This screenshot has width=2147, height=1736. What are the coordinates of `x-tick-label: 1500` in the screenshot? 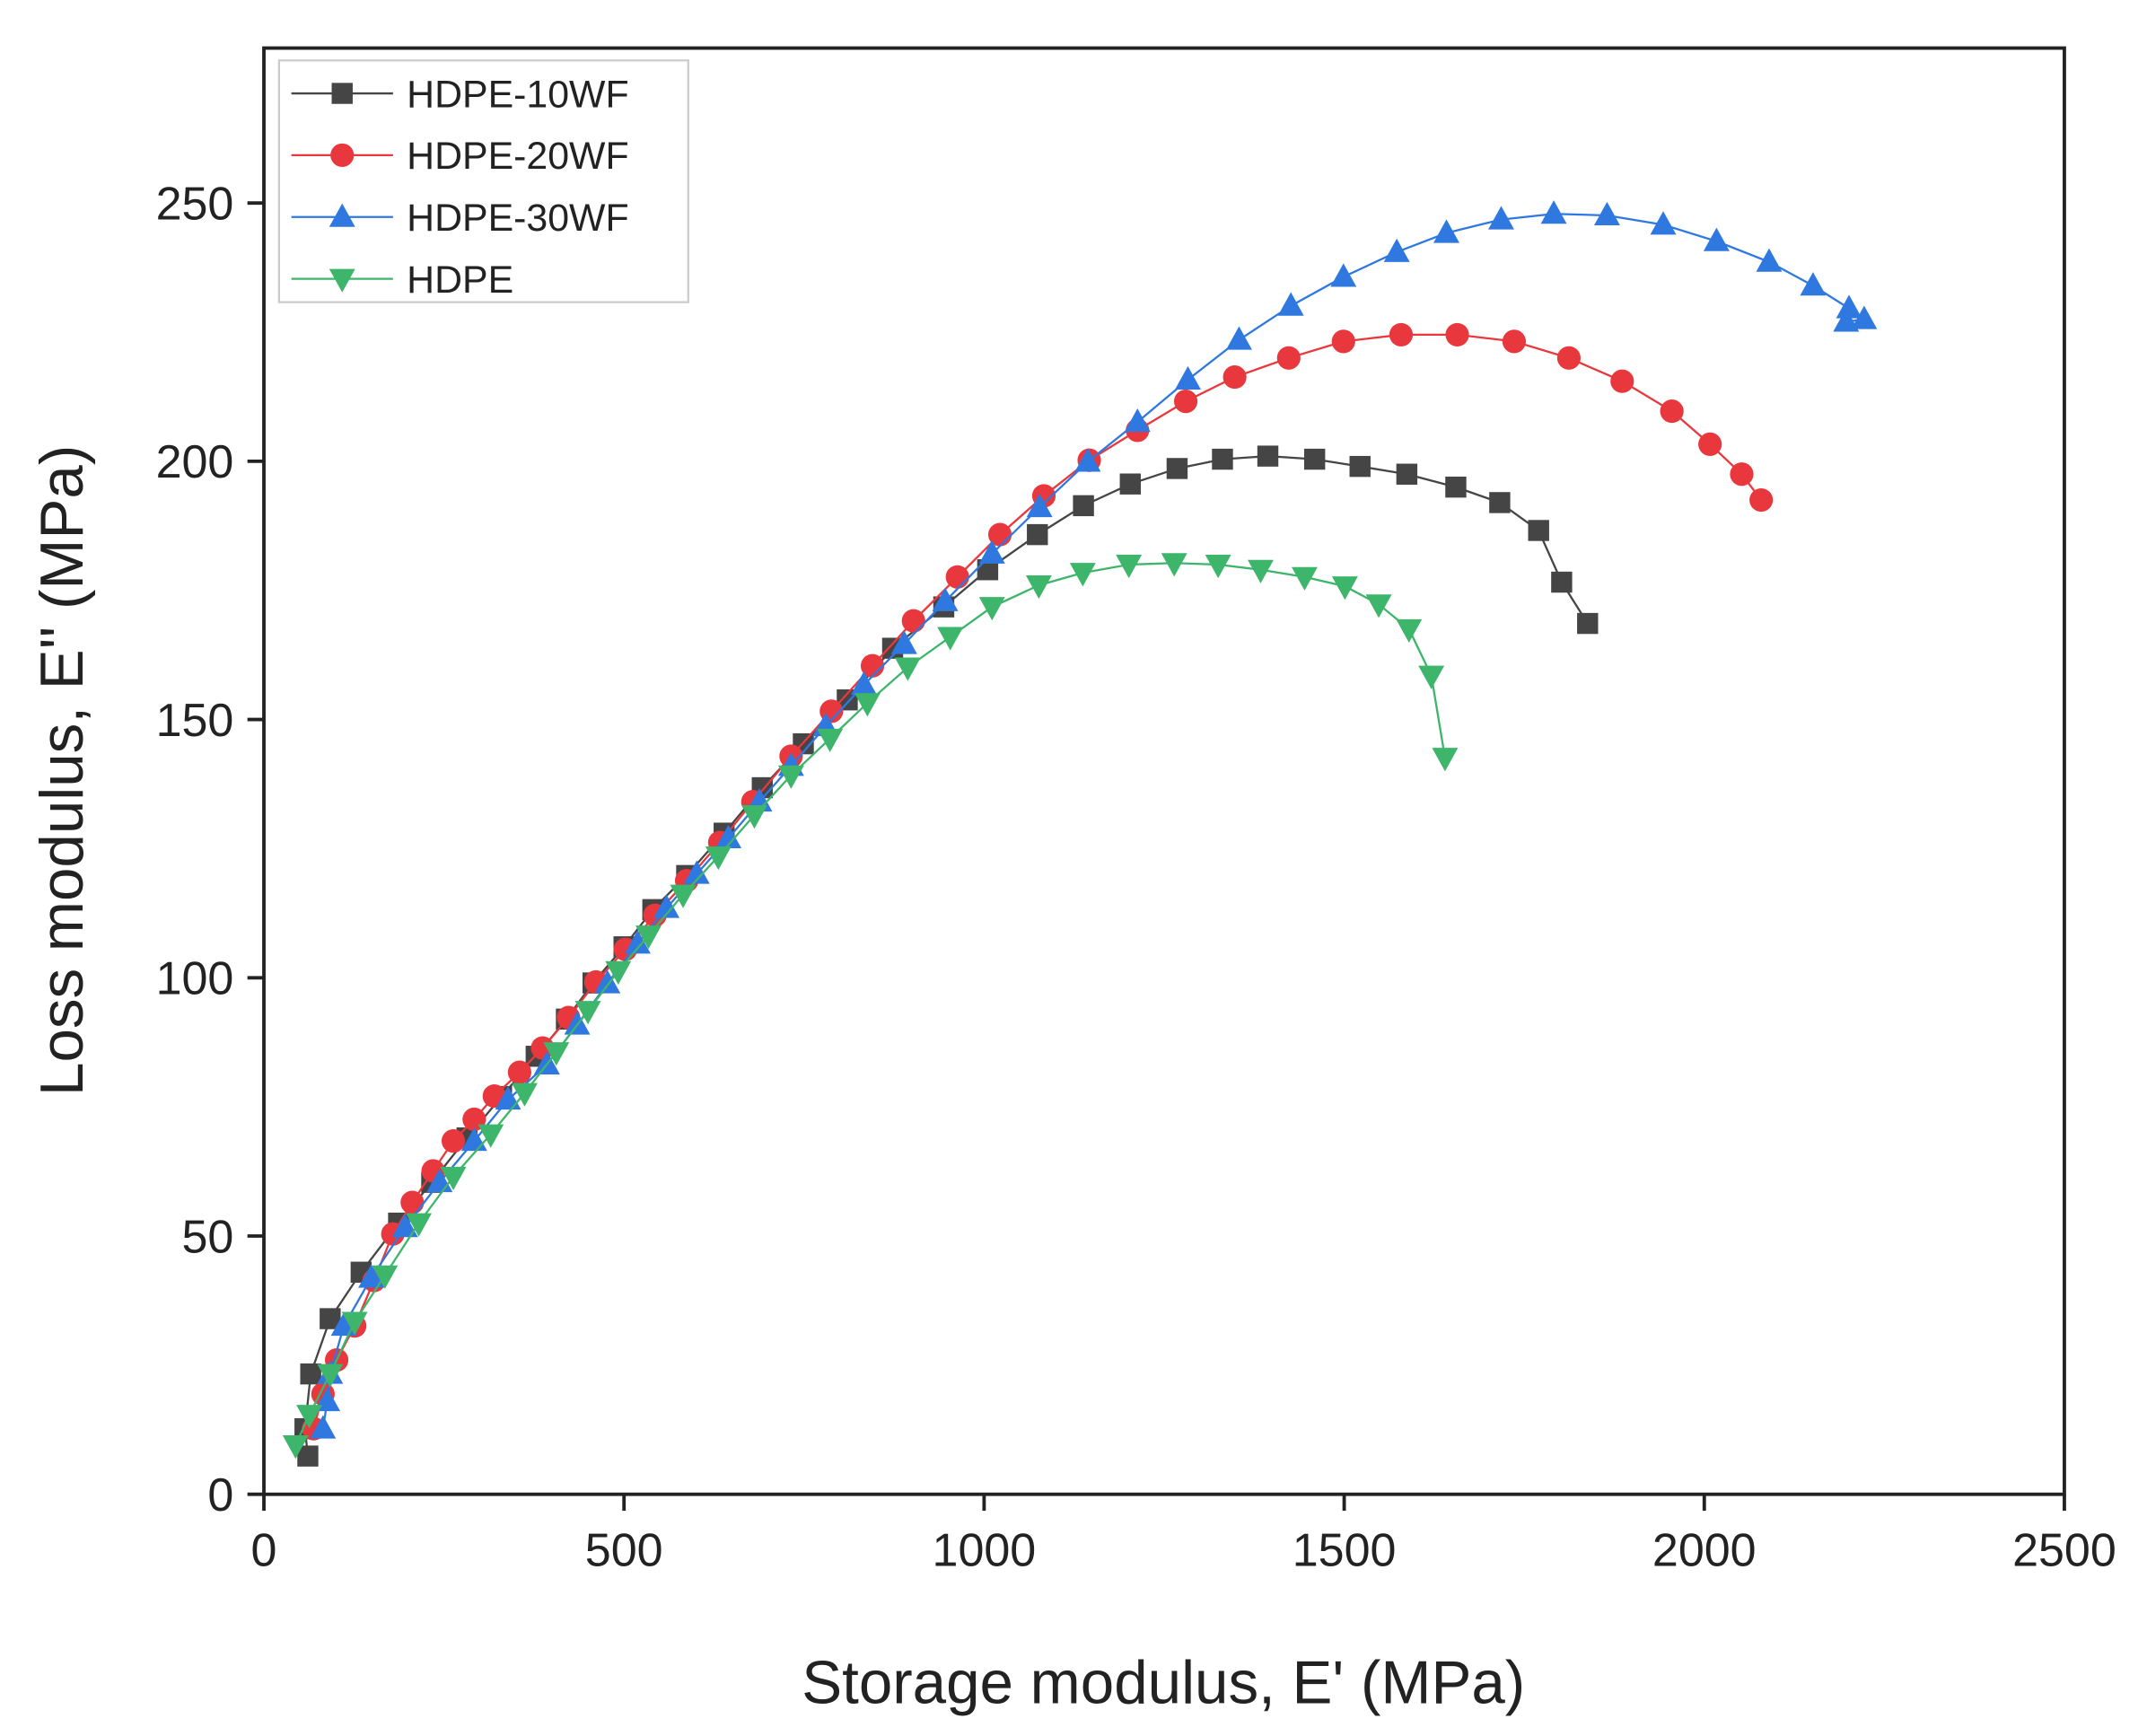 It's located at (1345, 1550).